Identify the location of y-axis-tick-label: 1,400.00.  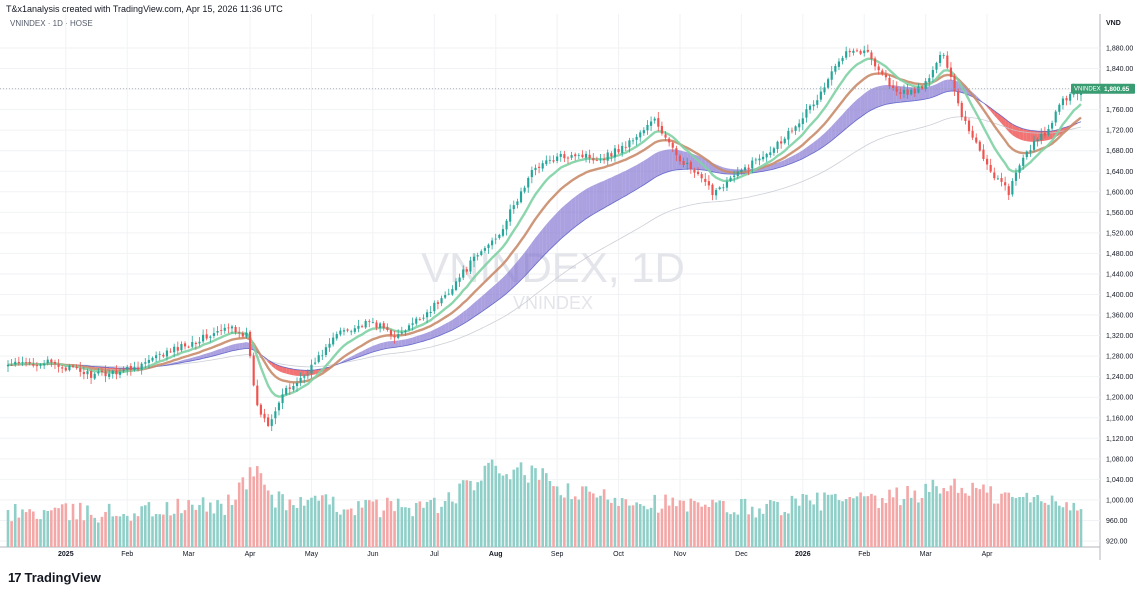
(1119, 295).